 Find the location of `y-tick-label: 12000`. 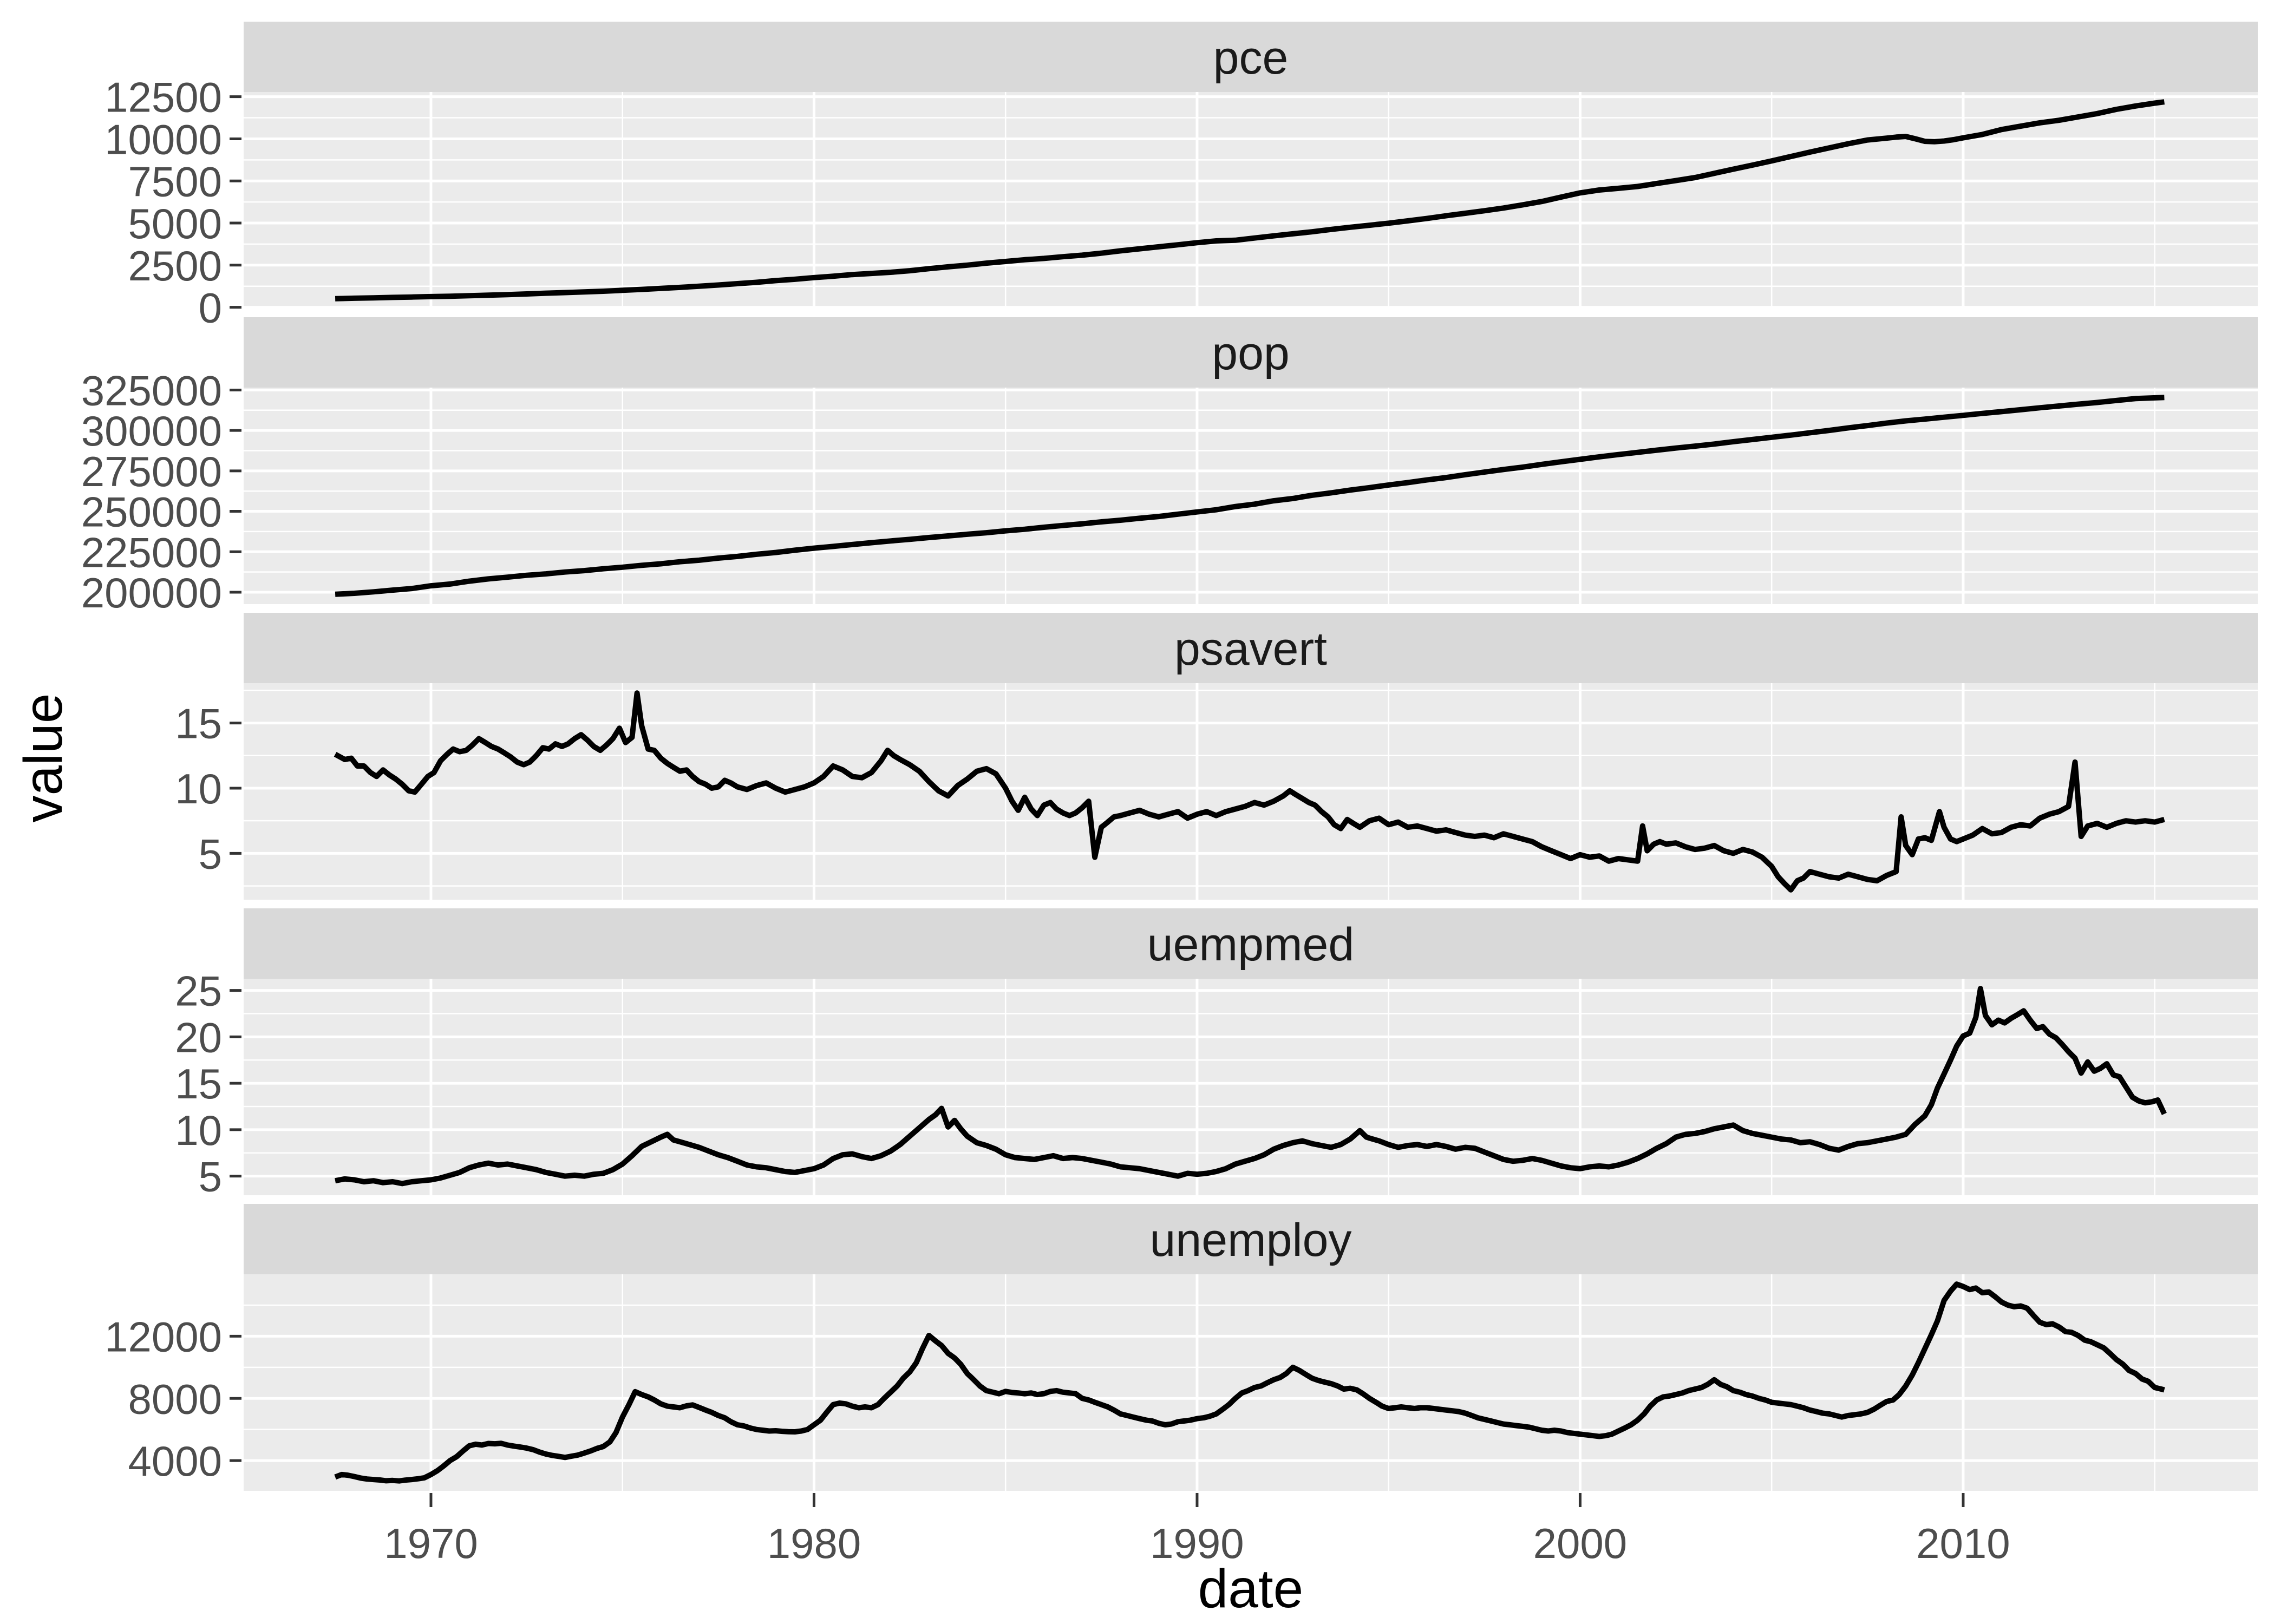

y-tick-label: 12000 is located at coordinates (163, 1337).